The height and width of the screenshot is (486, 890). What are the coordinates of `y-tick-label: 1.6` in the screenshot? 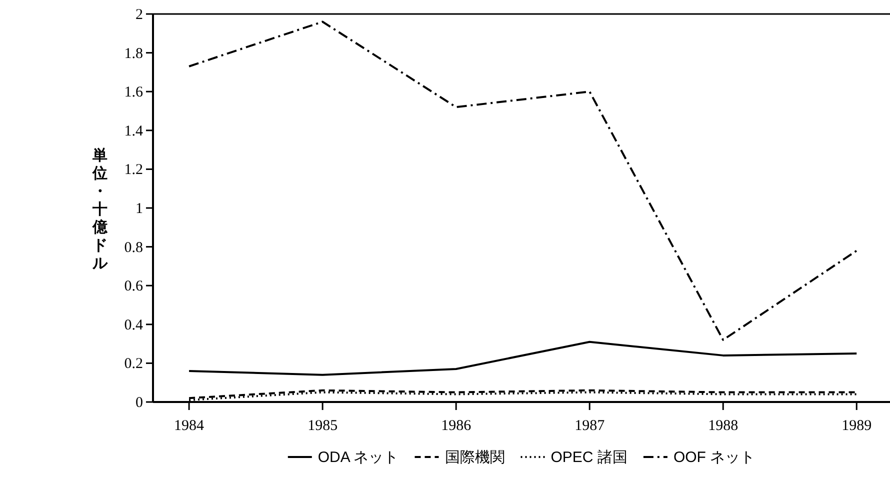 It's located at (134, 92).